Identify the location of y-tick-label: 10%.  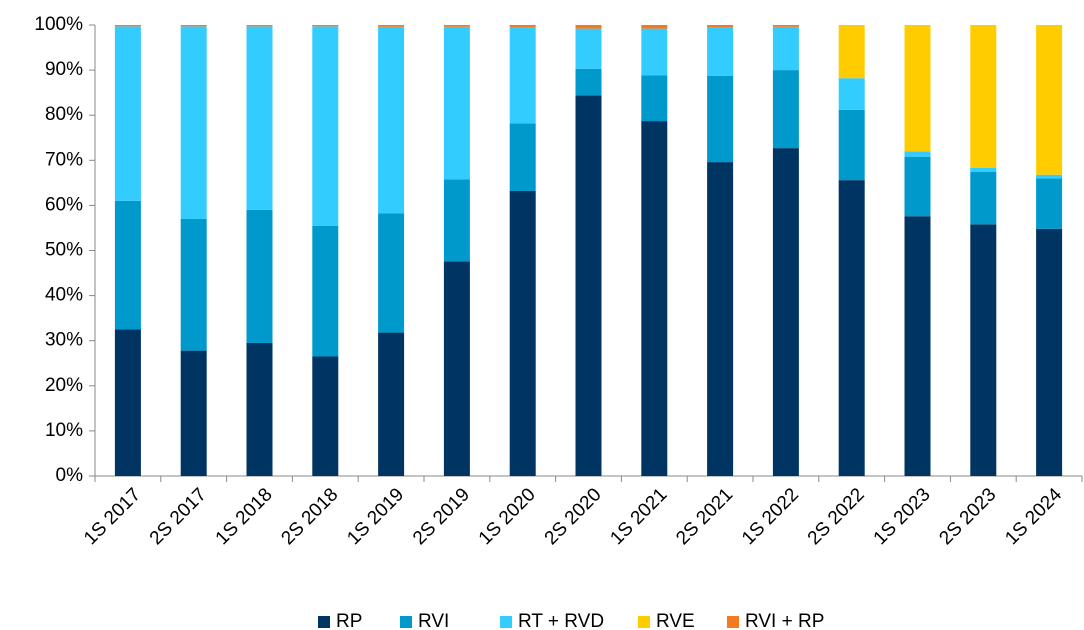
(64, 430).